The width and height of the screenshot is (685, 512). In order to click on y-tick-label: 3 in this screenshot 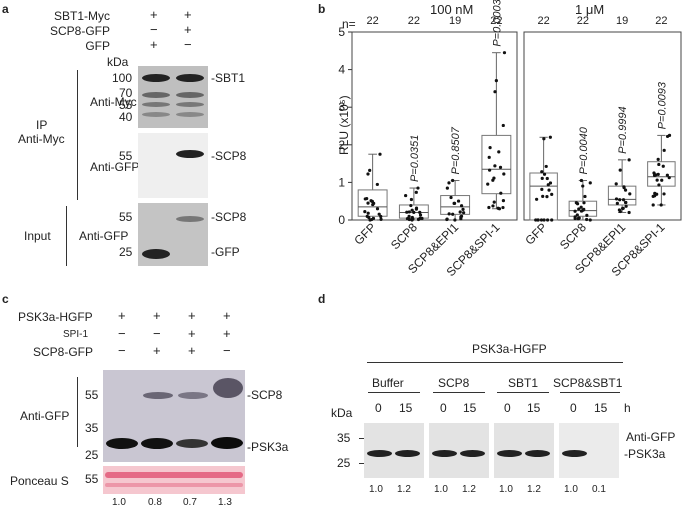, I will do `click(341, 107)`.